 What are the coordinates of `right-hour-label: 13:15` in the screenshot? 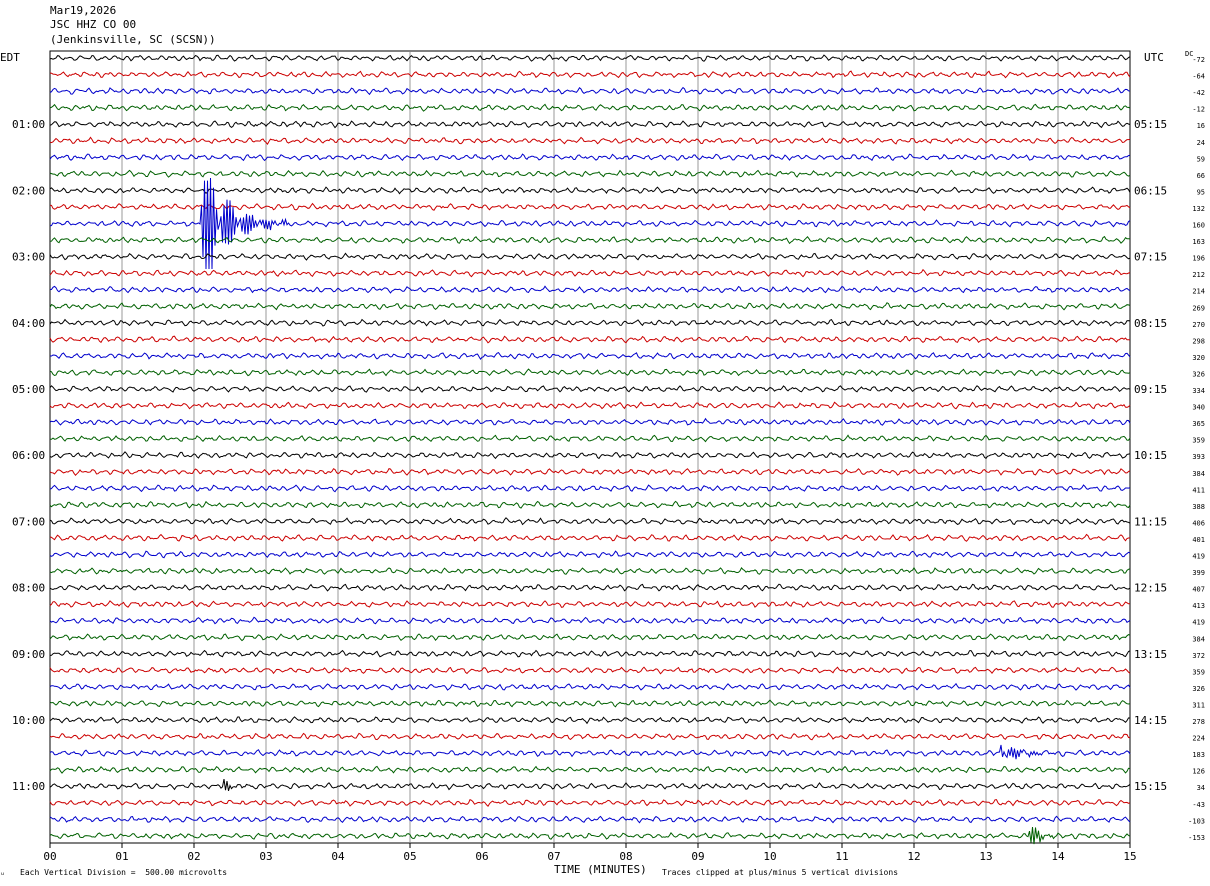 It's located at (1150, 654).